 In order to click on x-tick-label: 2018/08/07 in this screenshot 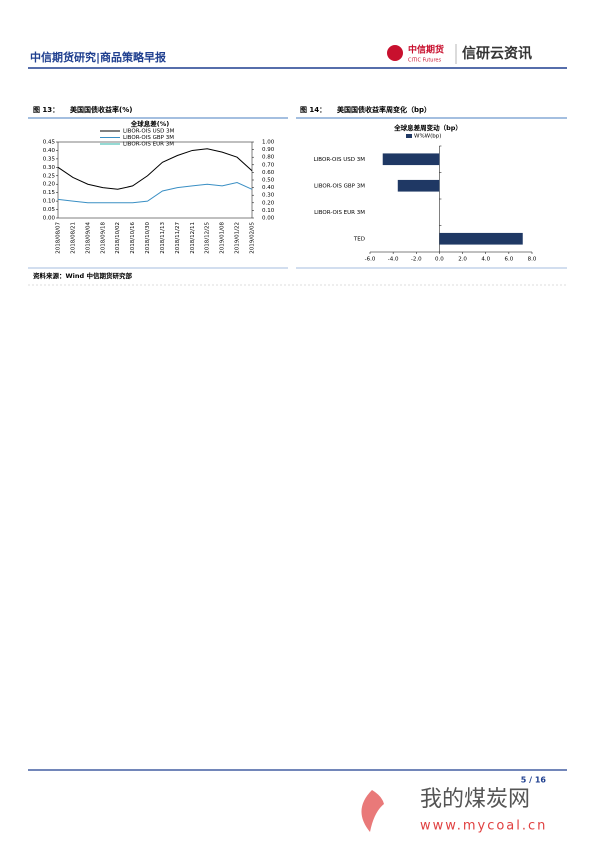, I will do `click(59, 238)`.